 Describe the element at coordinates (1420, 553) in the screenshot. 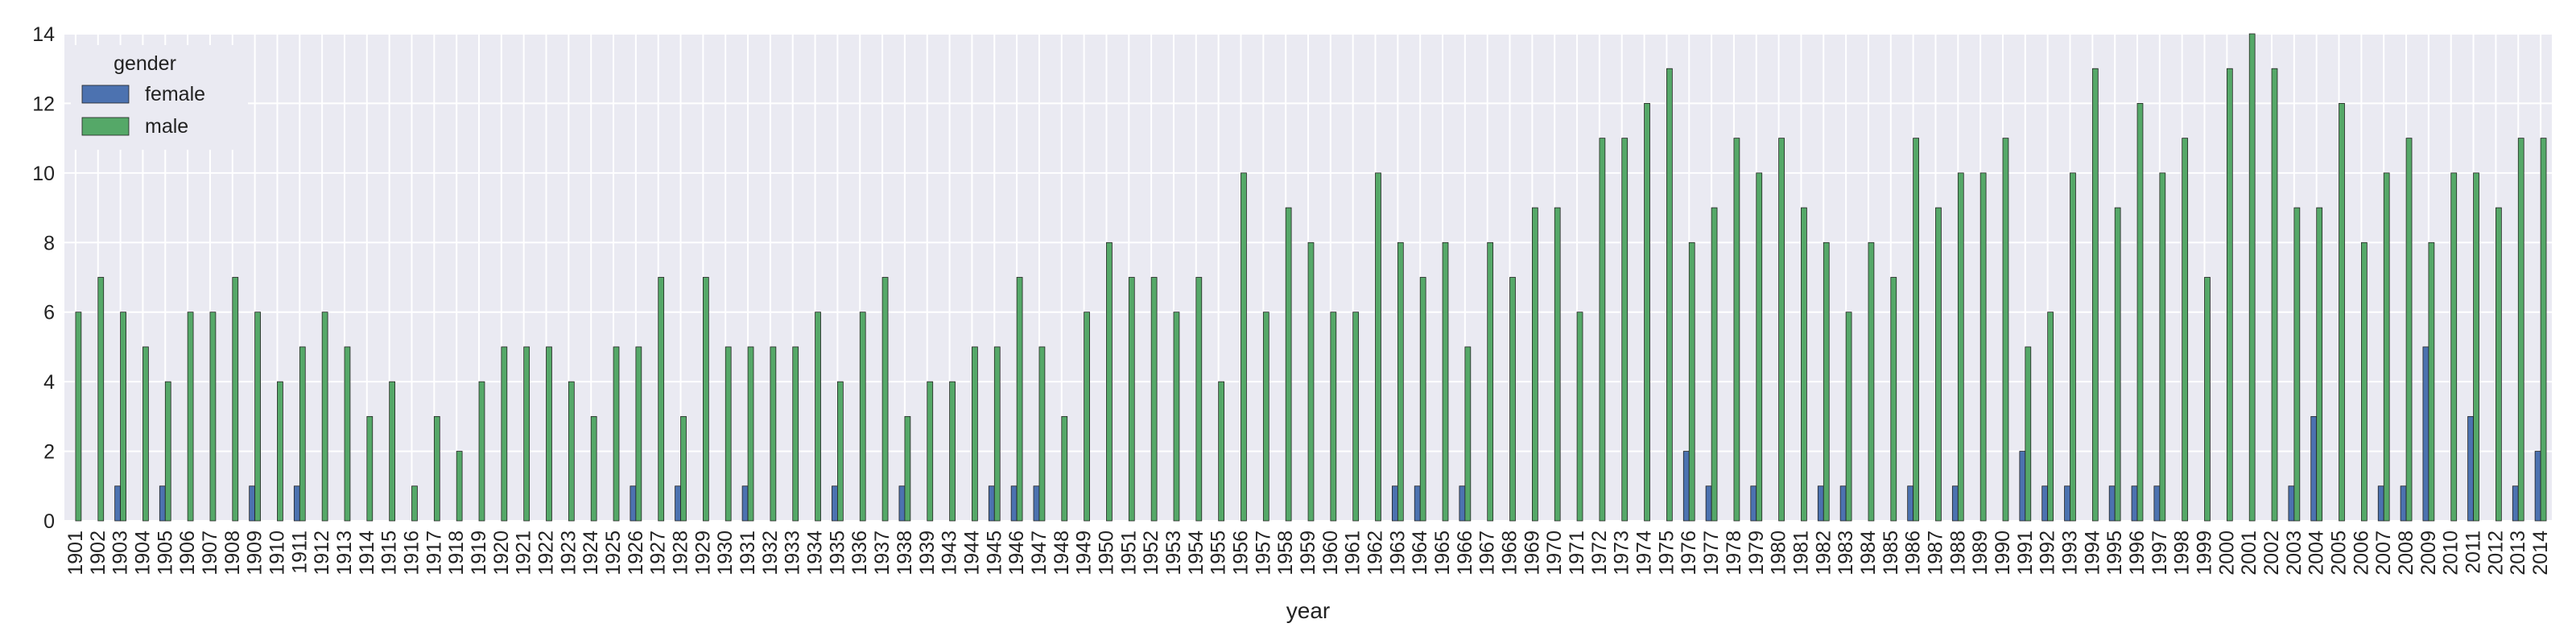

I see `x-tick-label: 1964` at that location.